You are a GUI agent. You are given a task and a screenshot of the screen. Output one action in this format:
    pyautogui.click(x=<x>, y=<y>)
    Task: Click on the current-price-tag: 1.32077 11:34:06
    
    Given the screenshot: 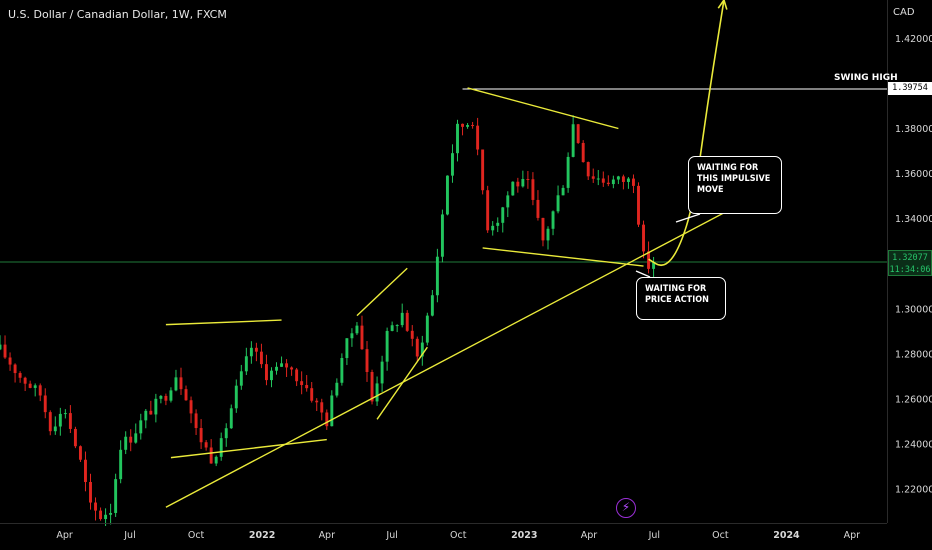 What is the action you would take?
    pyautogui.click(x=910, y=263)
    